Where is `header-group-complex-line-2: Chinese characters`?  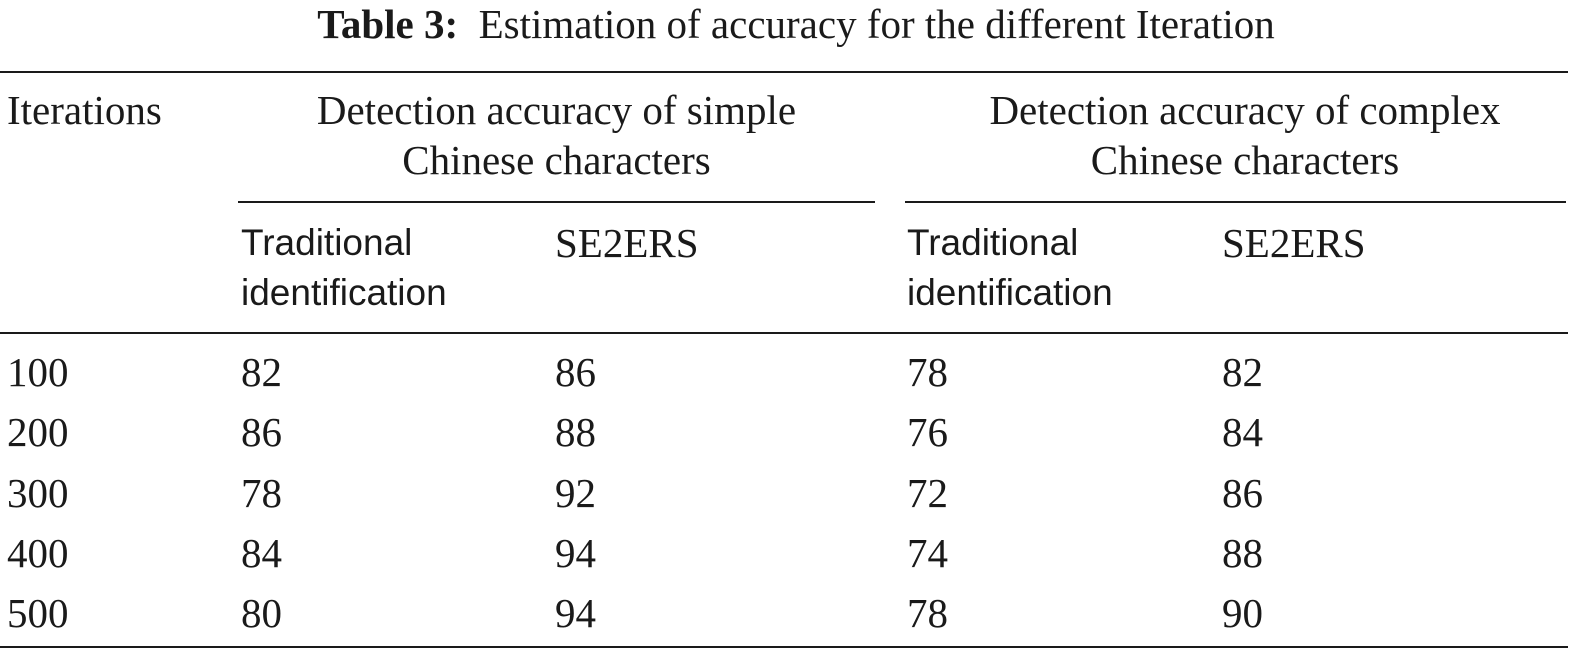
header-group-complex-line-2: Chinese characters is located at coordinates (1245, 160).